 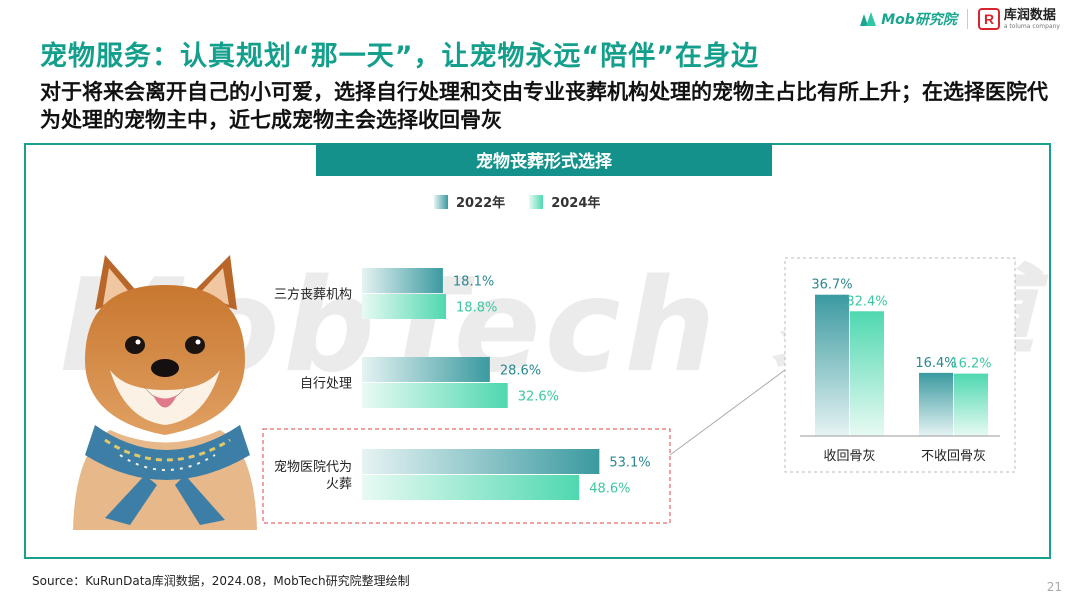 I want to click on legend-label-2024: 2024年, so click(x=576, y=203).